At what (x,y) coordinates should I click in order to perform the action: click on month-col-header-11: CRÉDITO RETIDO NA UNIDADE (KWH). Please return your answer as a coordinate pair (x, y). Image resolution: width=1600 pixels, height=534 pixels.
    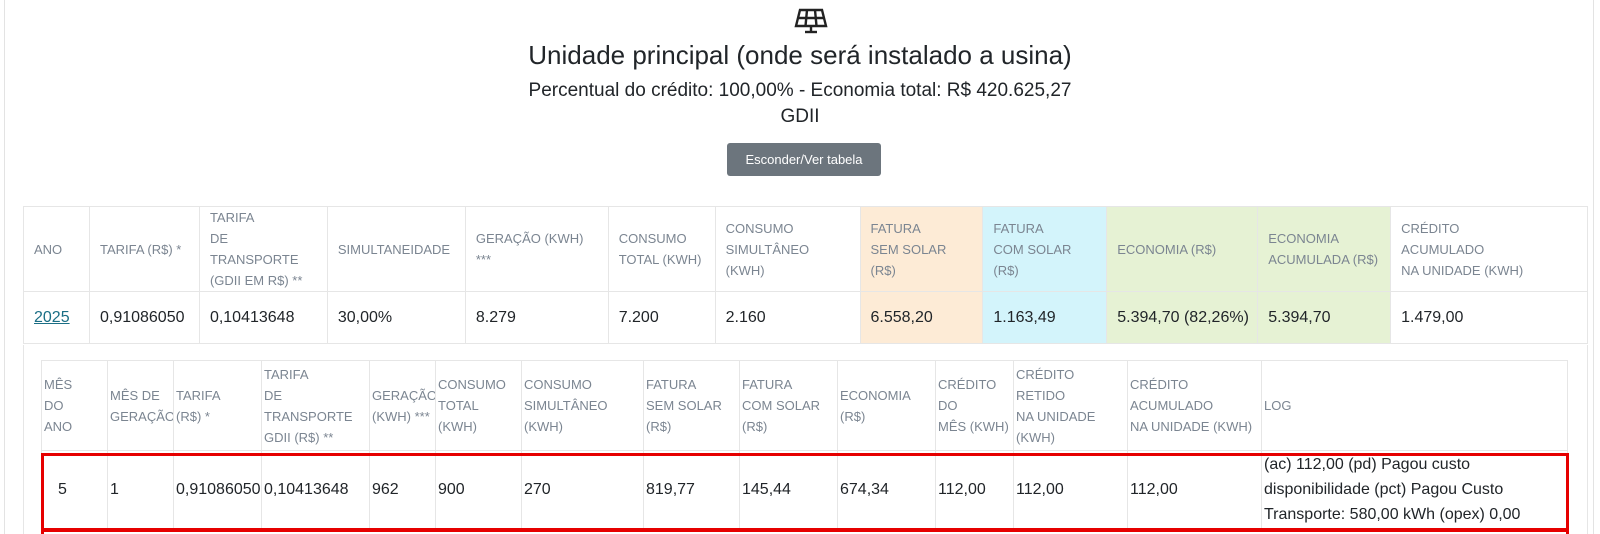
    Looking at the image, I should click on (1070, 405).